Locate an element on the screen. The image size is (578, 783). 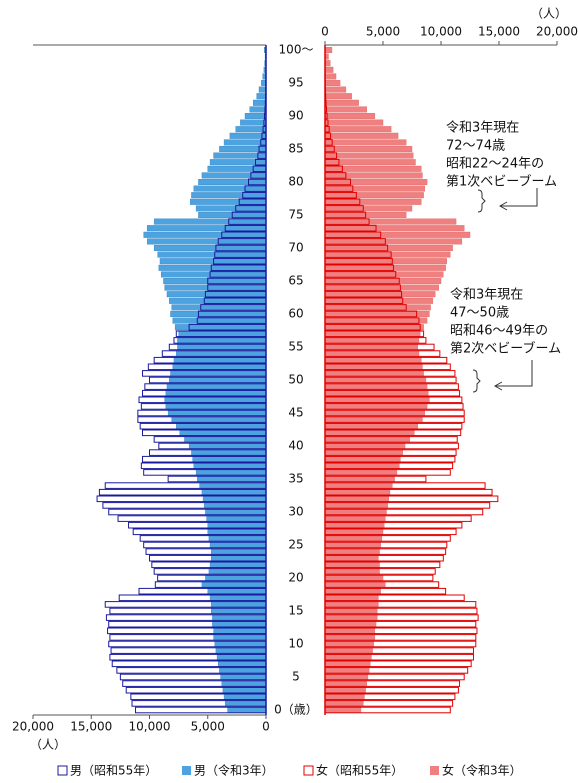
legend-label: 女（令和3年） is located at coordinates (482, 770).